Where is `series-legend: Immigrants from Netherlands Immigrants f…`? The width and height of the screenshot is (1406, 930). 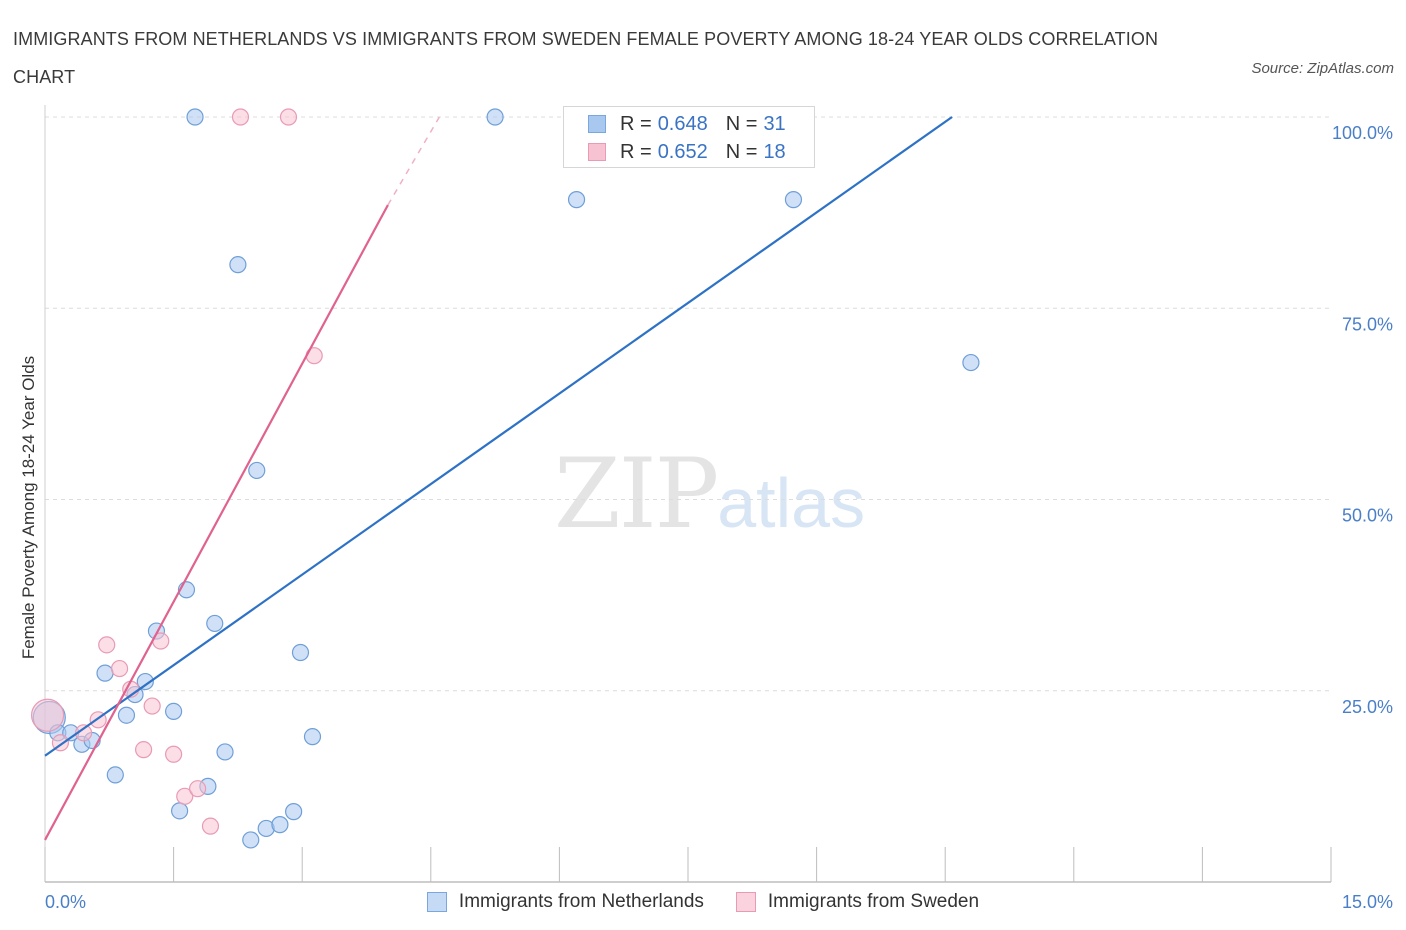 series-legend: Immigrants from Netherlands Immigrants f… is located at coordinates (703, 902).